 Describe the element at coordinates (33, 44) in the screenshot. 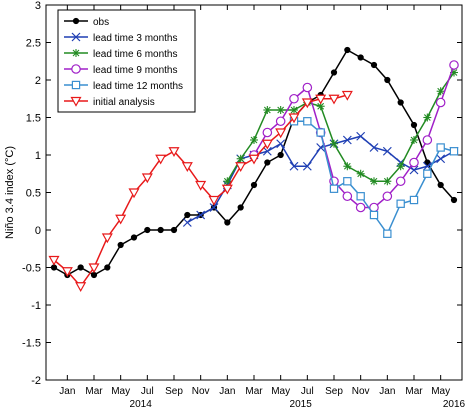

I see `y-tick-label: 2.5` at that location.